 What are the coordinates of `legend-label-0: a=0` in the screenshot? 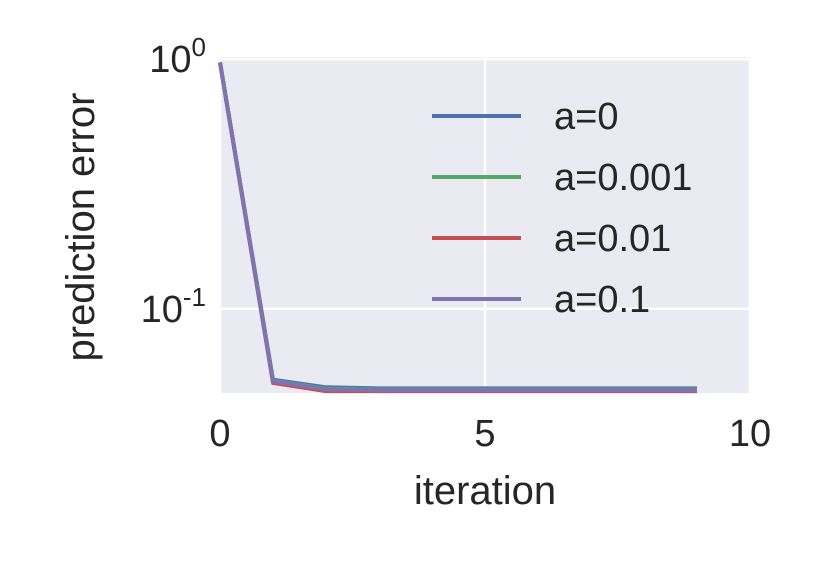 It's located at (586, 117).